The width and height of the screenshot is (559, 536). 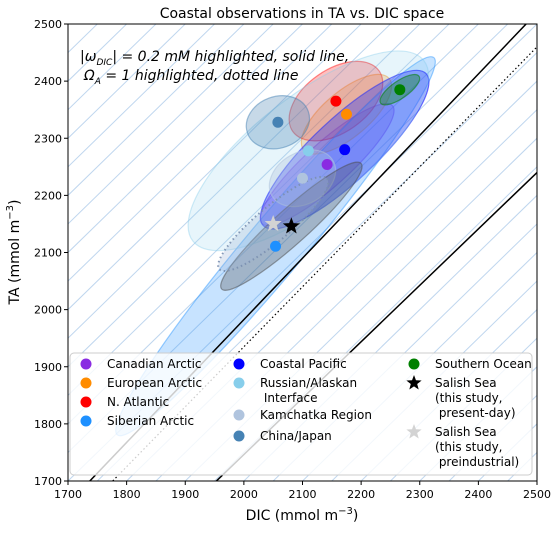 I want to click on legend-label: China/Japan, so click(x=296, y=436).